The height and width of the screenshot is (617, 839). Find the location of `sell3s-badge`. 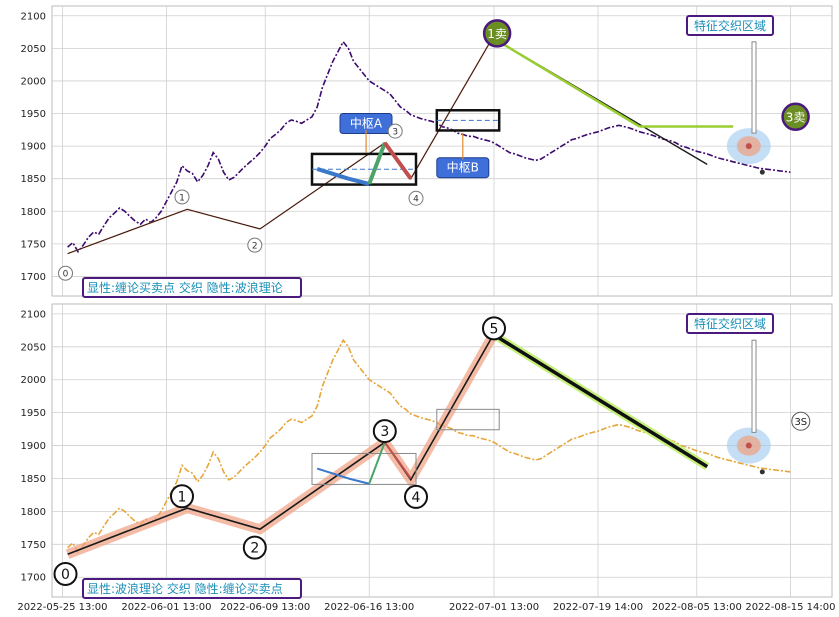

sell3s-badge is located at coordinates (801, 421).